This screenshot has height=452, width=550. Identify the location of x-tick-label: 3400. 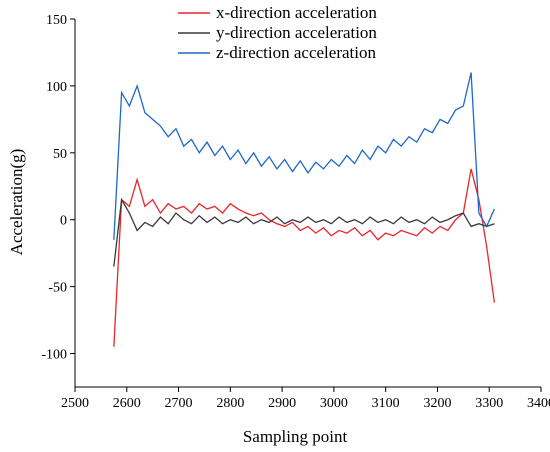
(538, 403).